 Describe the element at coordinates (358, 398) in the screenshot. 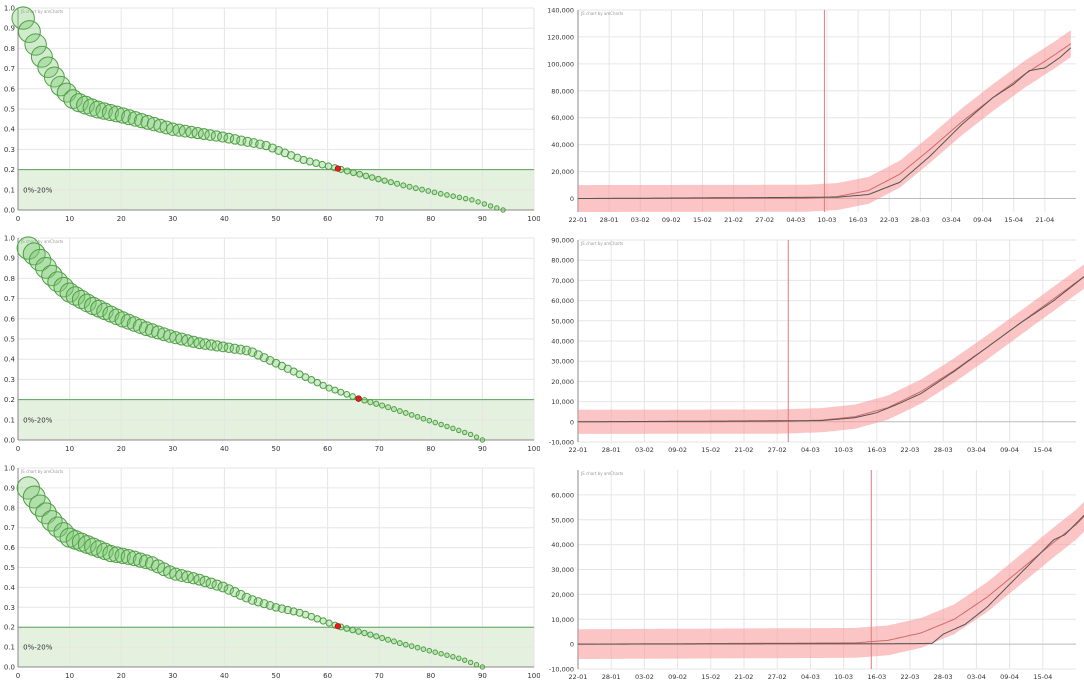

I see `highlight-point` at that location.